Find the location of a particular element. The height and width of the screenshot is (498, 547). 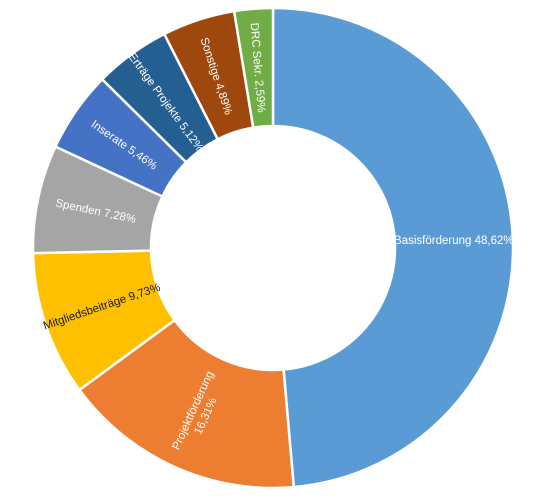

slice-value-basisfoerderung: 48,62% is located at coordinates (494, 241).